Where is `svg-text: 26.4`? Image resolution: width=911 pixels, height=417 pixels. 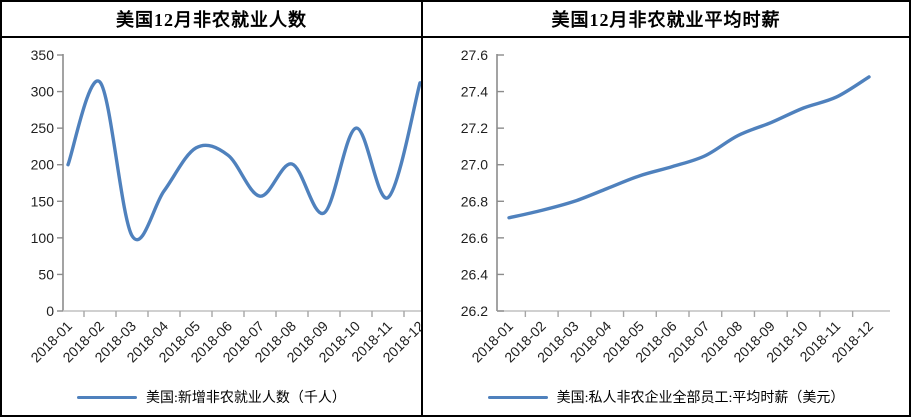 svg-text: 26.4 is located at coordinates (474, 274).